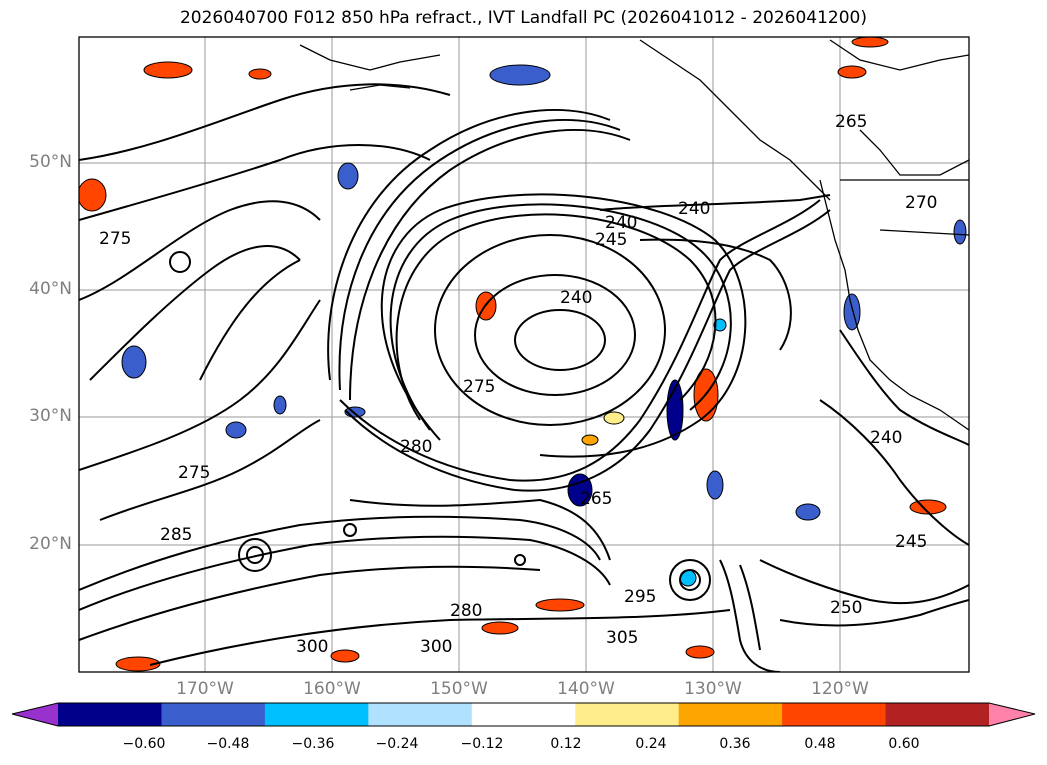 This screenshot has width=1047, height=765. What do you see at coordinates (846, 608) in the screenshot?
I see `contour-label: 250` at bounding box center [846, 608].